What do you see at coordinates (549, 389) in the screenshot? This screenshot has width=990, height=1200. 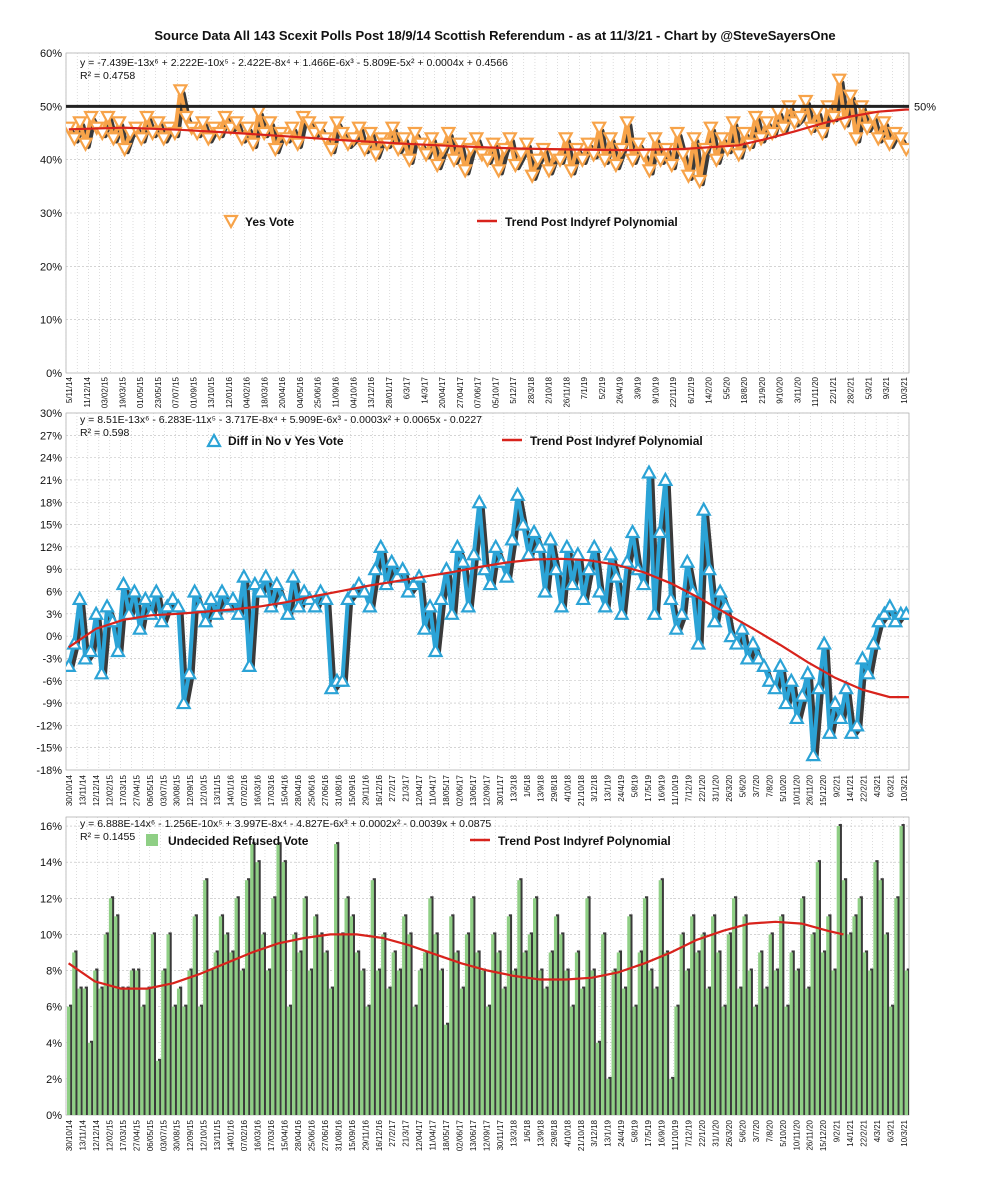 I see `x-tick-label: 2/10/18` at bounding box center [549, 389].